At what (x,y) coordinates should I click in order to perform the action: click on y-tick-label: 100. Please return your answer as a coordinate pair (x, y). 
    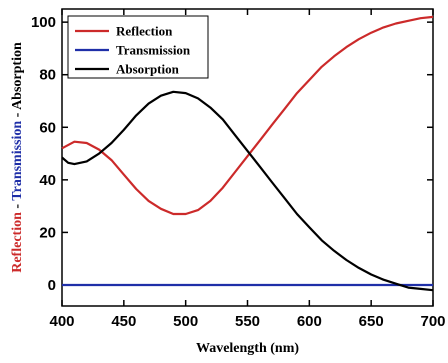
    Looking at the image, I should click on (43, 22).